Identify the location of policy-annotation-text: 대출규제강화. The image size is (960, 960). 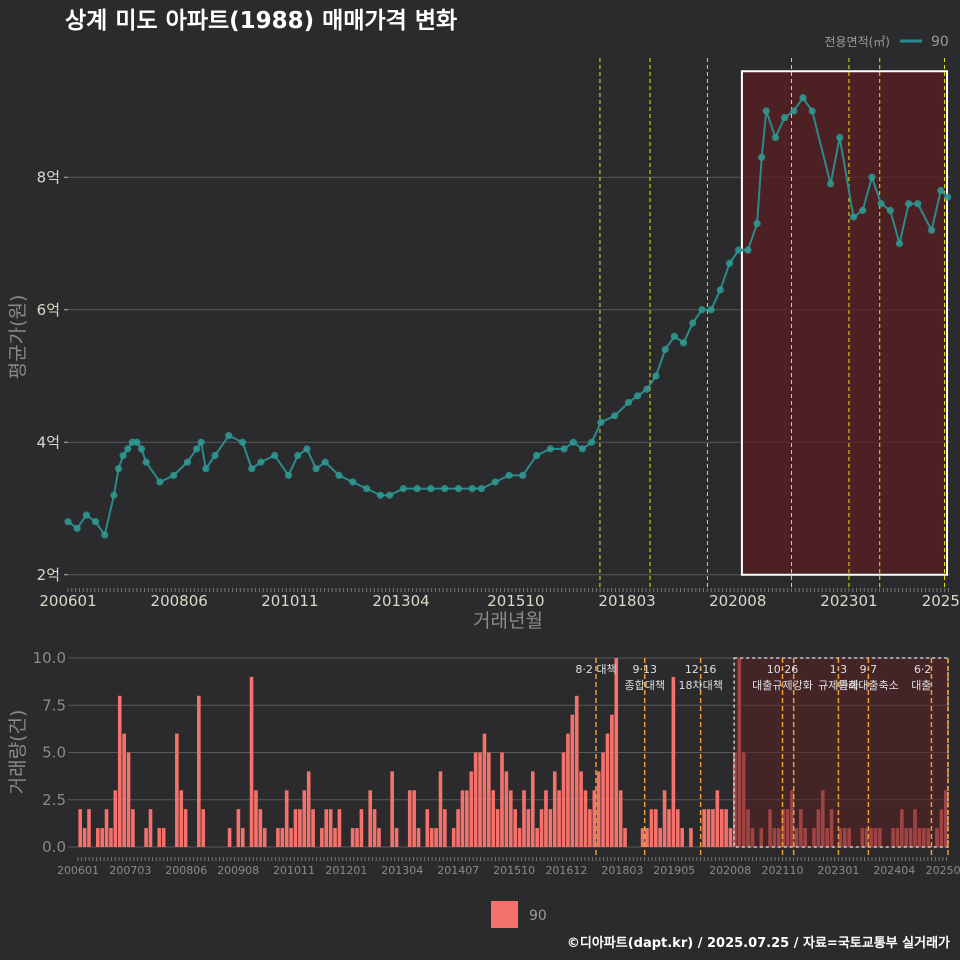
(782, 685).